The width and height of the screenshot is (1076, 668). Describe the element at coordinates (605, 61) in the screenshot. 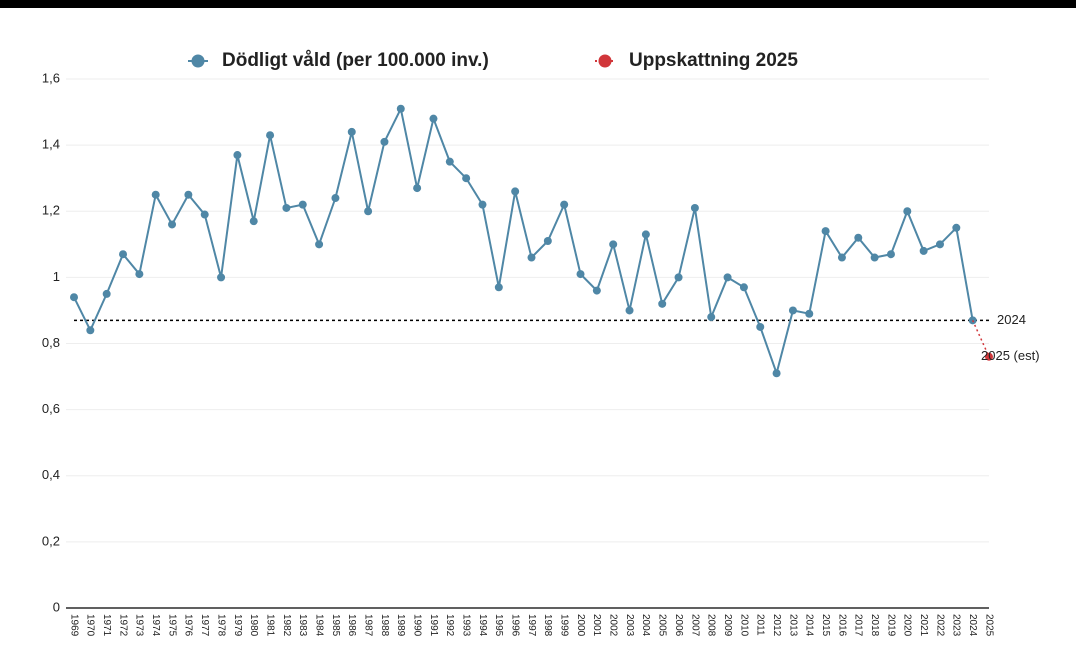

I see `legend-marker` at that location.